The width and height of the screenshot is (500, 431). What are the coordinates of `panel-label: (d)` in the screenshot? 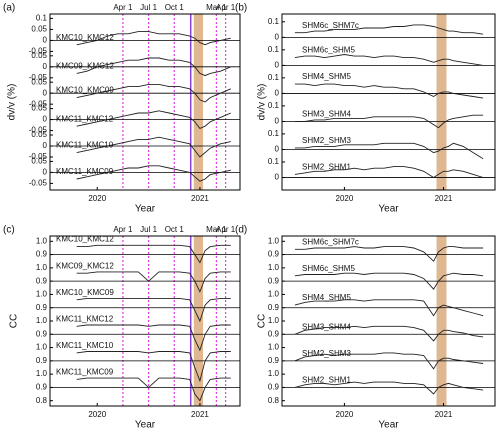 It's located at (241, 230).